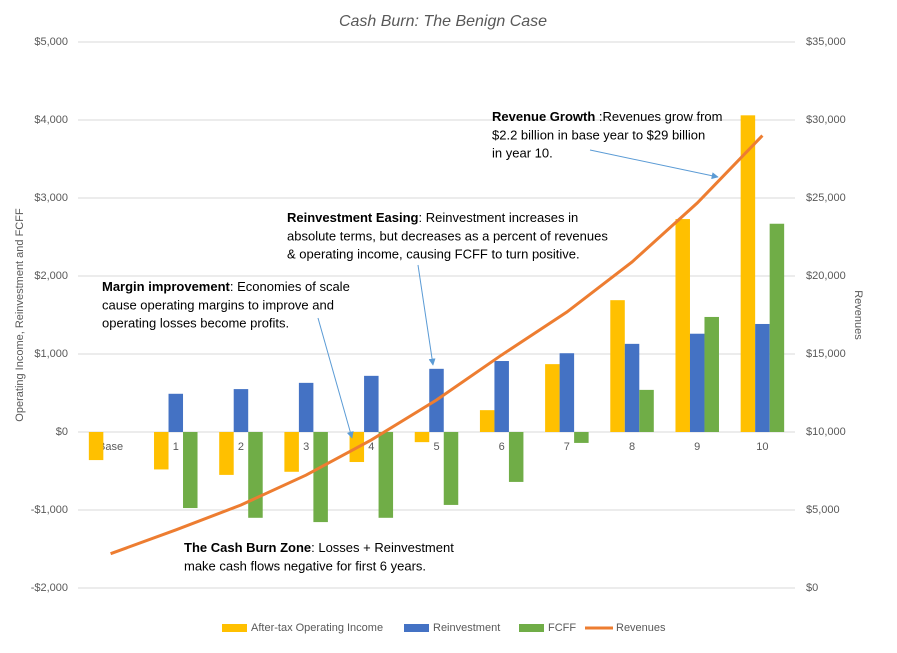 The image size is (897, 653). What do you see at coordinates (826, 432) in the screenshot?
I see `y2-tick-label: $10,000` at bounding box center [826, 432].